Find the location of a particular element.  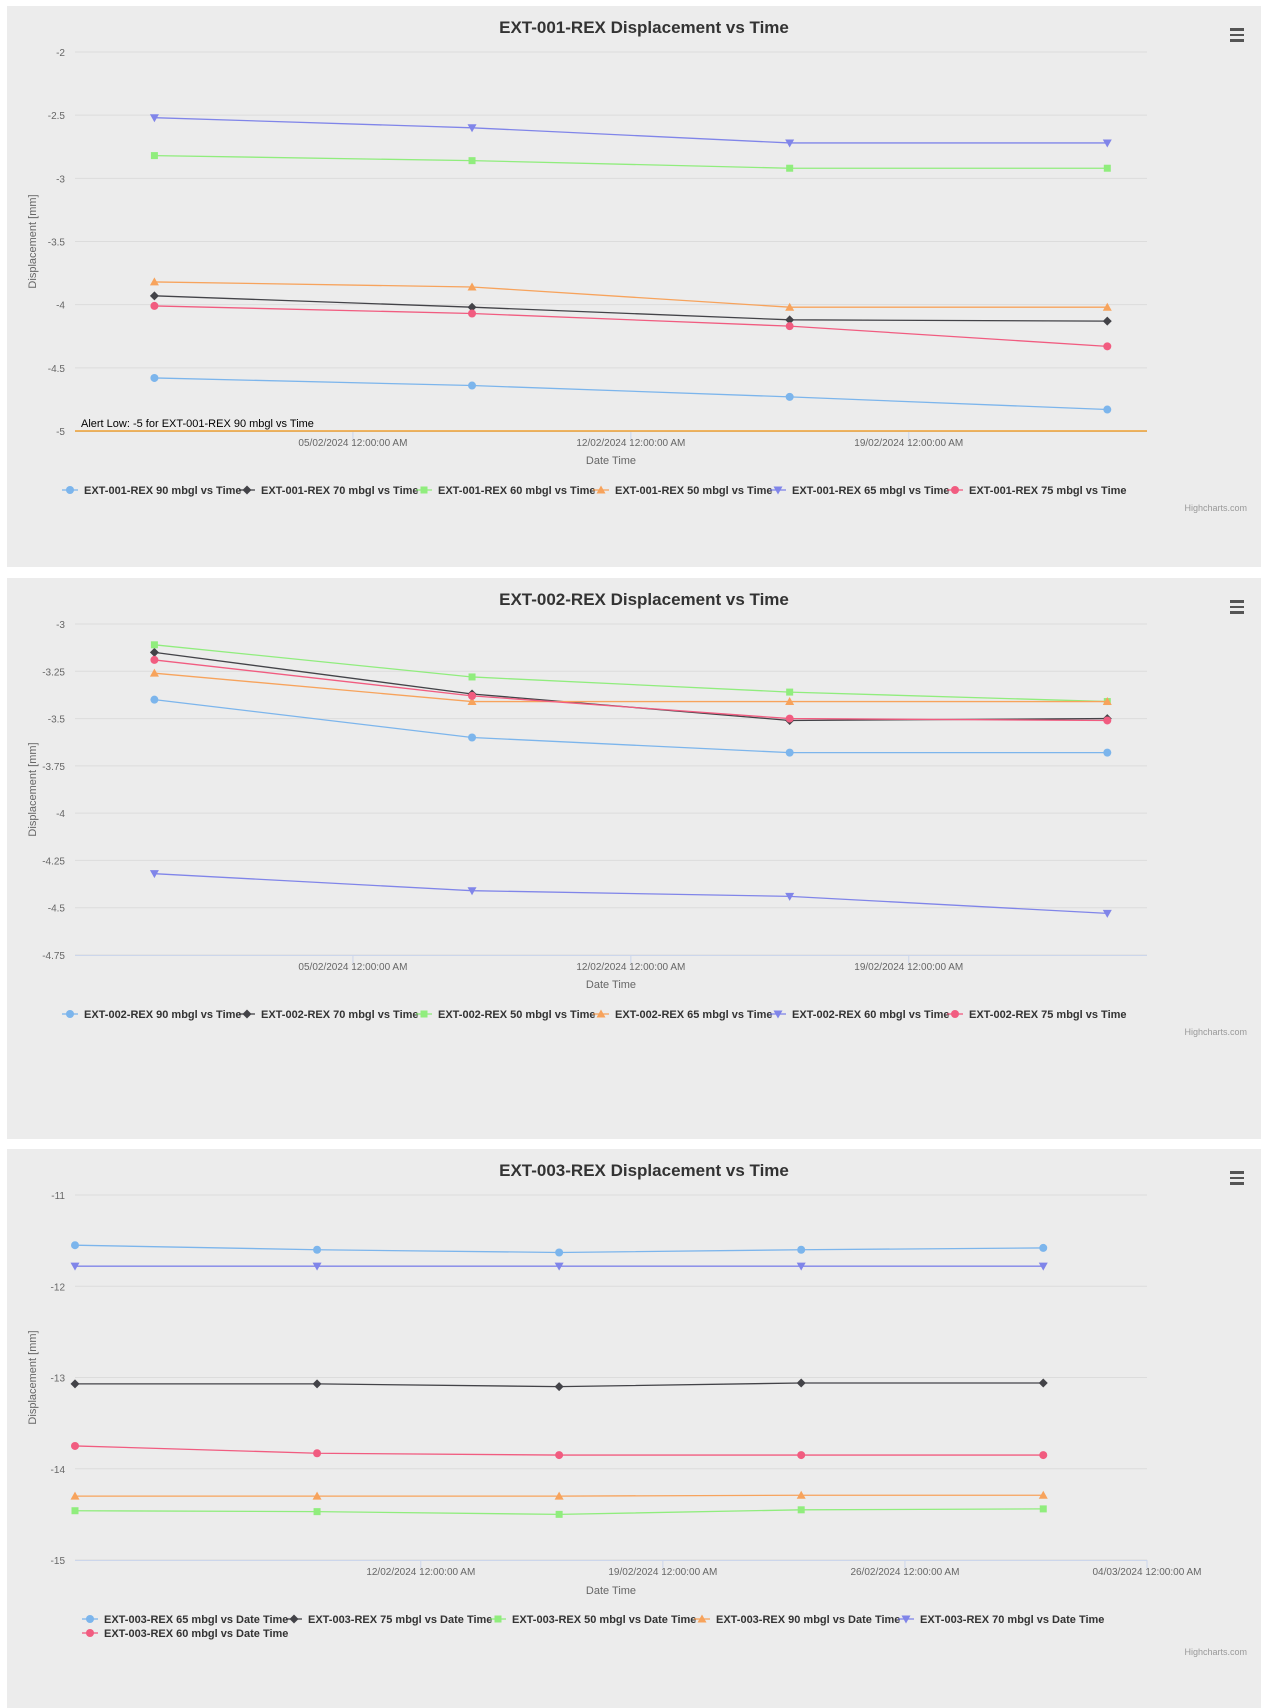

legend-item: EXT-003-REX 90 mbgl vs Date Time is located at coordinates (797, 1620).